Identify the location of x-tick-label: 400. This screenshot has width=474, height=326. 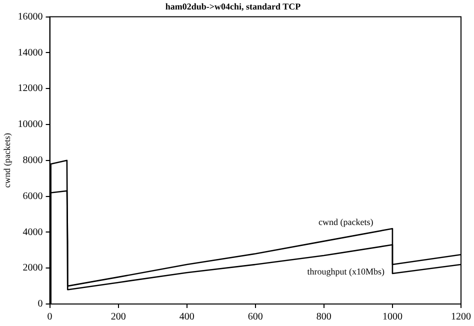
(186, 317).